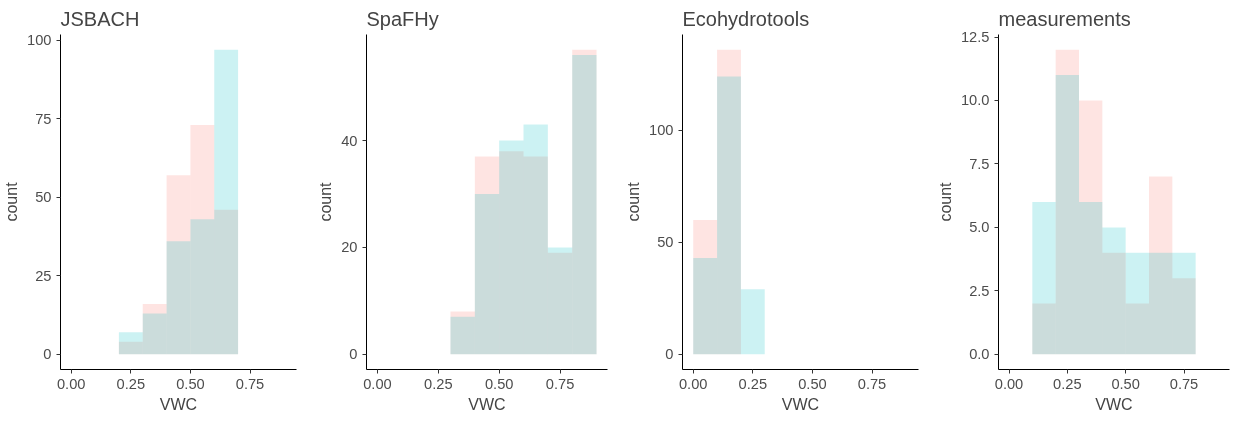 This screenshot has height=425, width=1244. I want to click on y-tick-label: 12.5, so click(975, 37).